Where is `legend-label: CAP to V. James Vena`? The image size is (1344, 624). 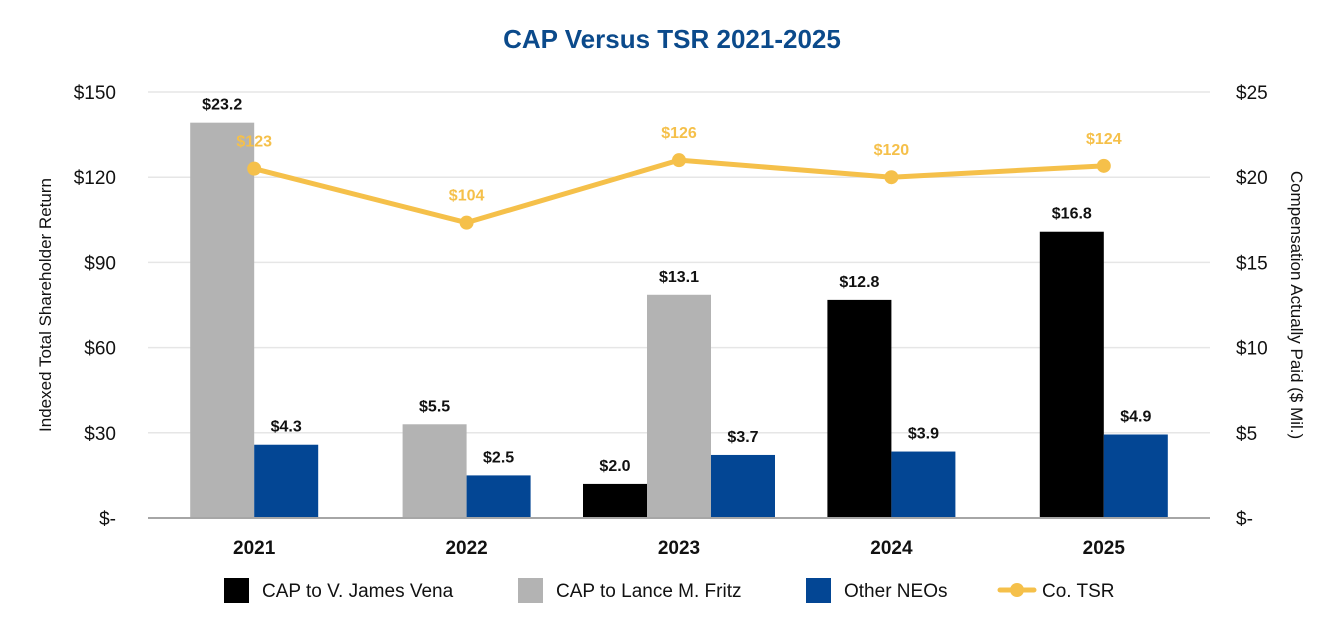 legend-label: CAP to V. James Vena is located at coordinates (358, 591).